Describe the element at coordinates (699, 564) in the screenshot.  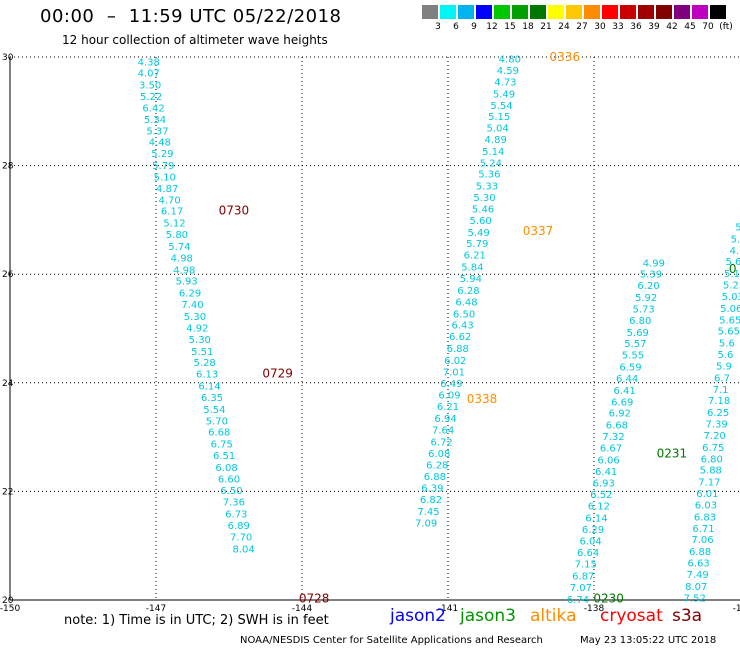
I see `data-point-label: 6.63` at that location.